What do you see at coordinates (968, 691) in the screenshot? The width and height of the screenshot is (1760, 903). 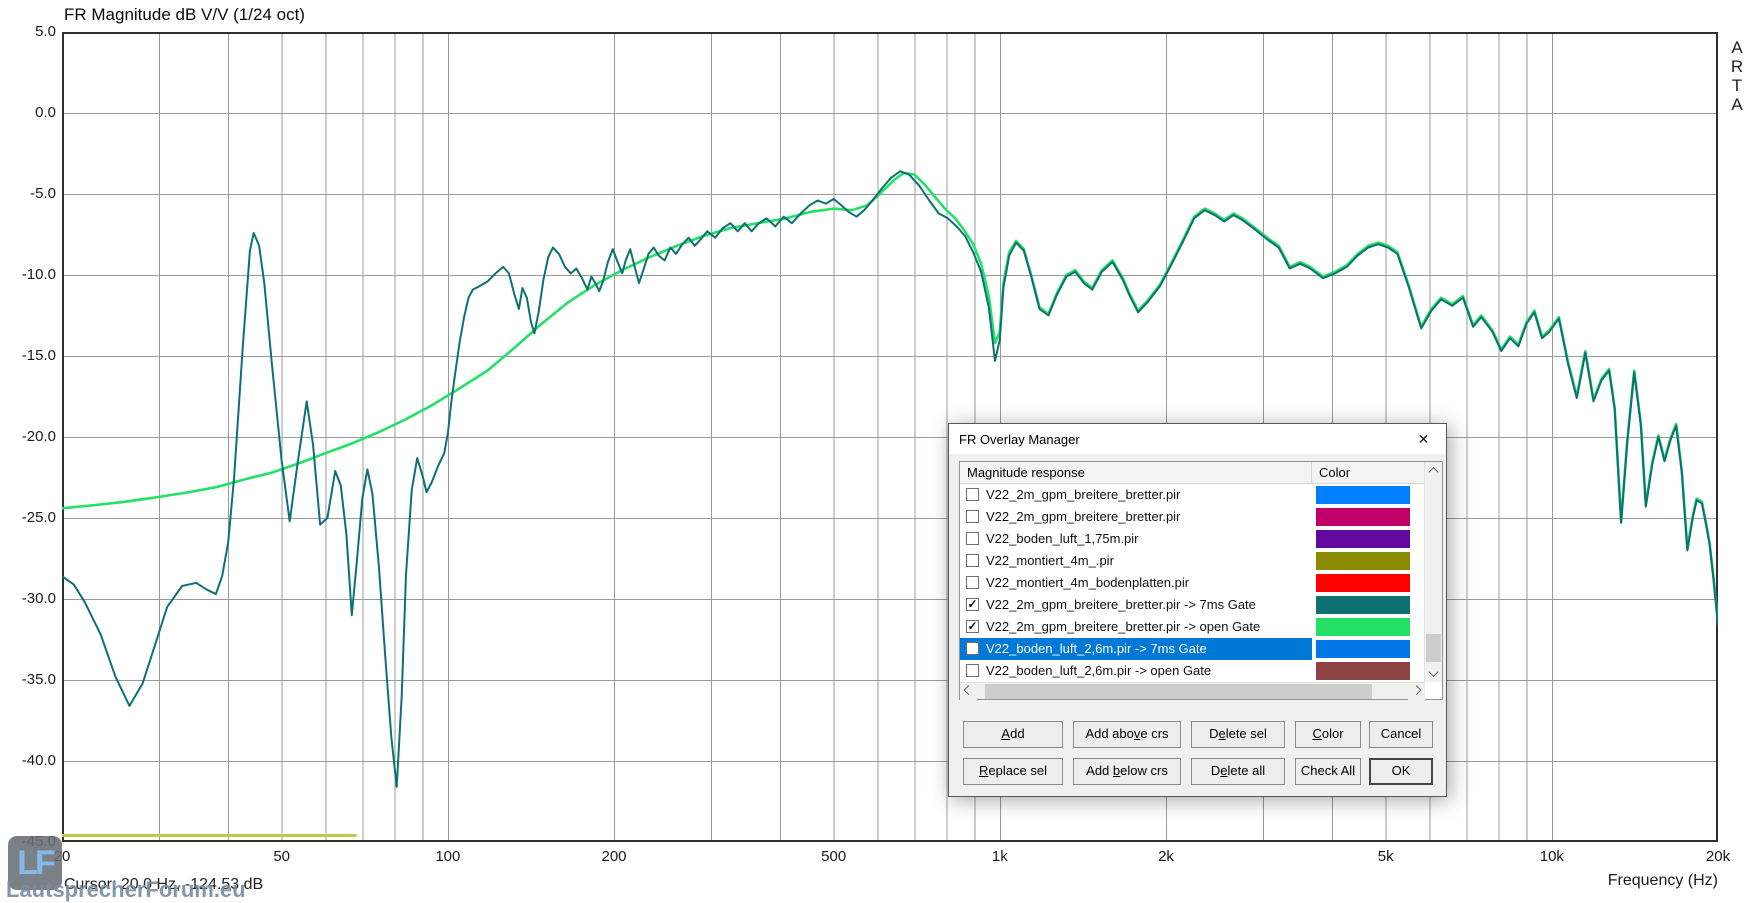 I see `scroll-left-button` at bounding box center [968, 691].